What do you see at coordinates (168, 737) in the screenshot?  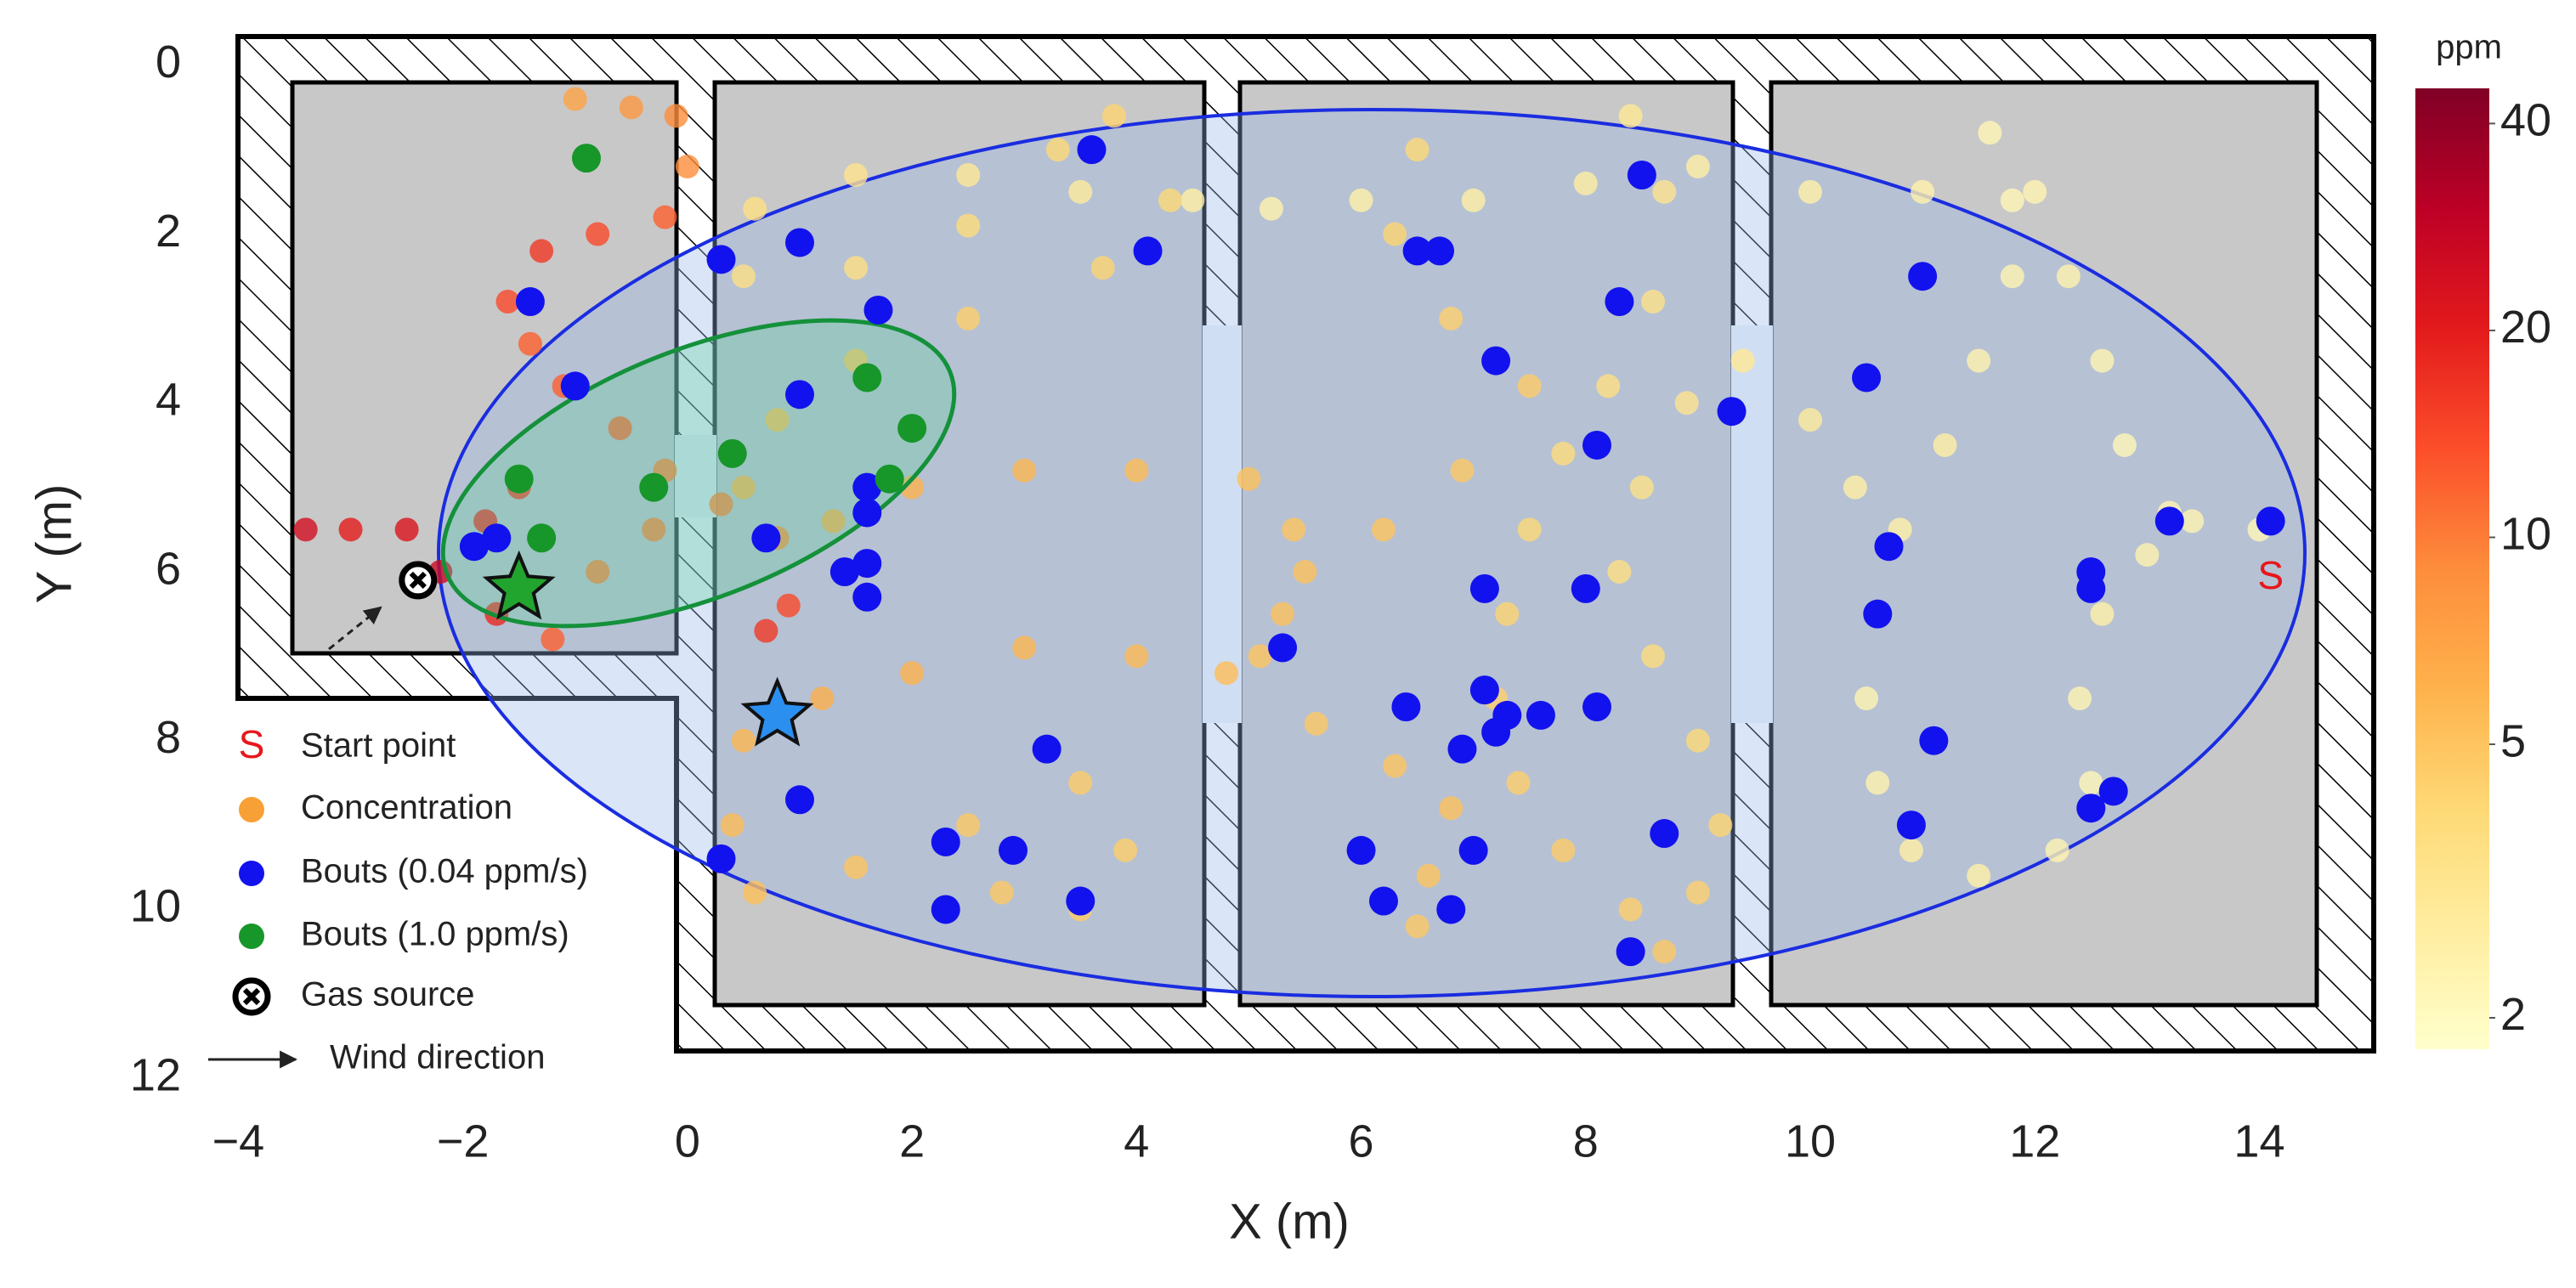 I see `y-tick-label: 8` at bounding box center [168, 737].